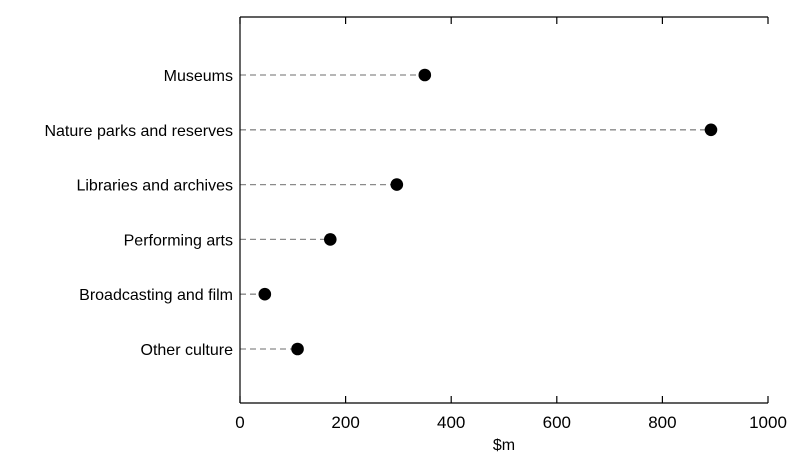 The image size is (795, 459). Describe the element at coordinates (138, 131) in the screenshot. I see `category-label: Nature parks and reserves` at that location.